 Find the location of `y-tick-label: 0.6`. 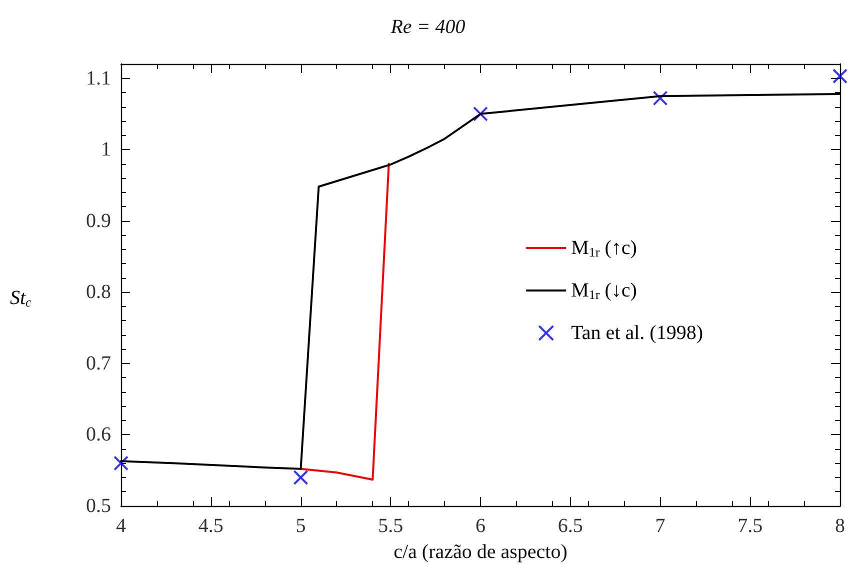

y-tick-label: 0.6 is located at coordinates (98, 435).